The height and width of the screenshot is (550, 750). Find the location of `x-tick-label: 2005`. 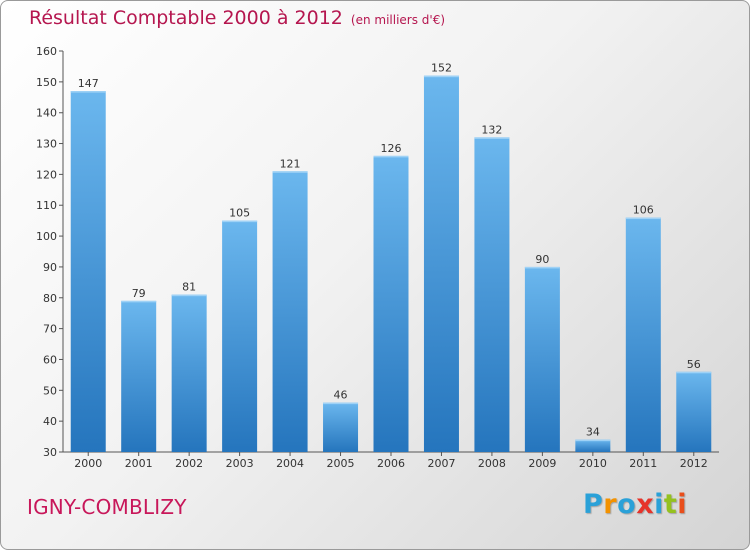

x-tick-label: 2005 is located at coordinates (341, 463).